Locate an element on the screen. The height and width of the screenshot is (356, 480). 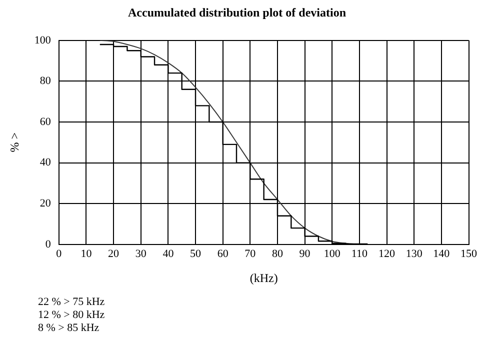
text: 8 % > 85 kHz is located at coordinates (69, 328).